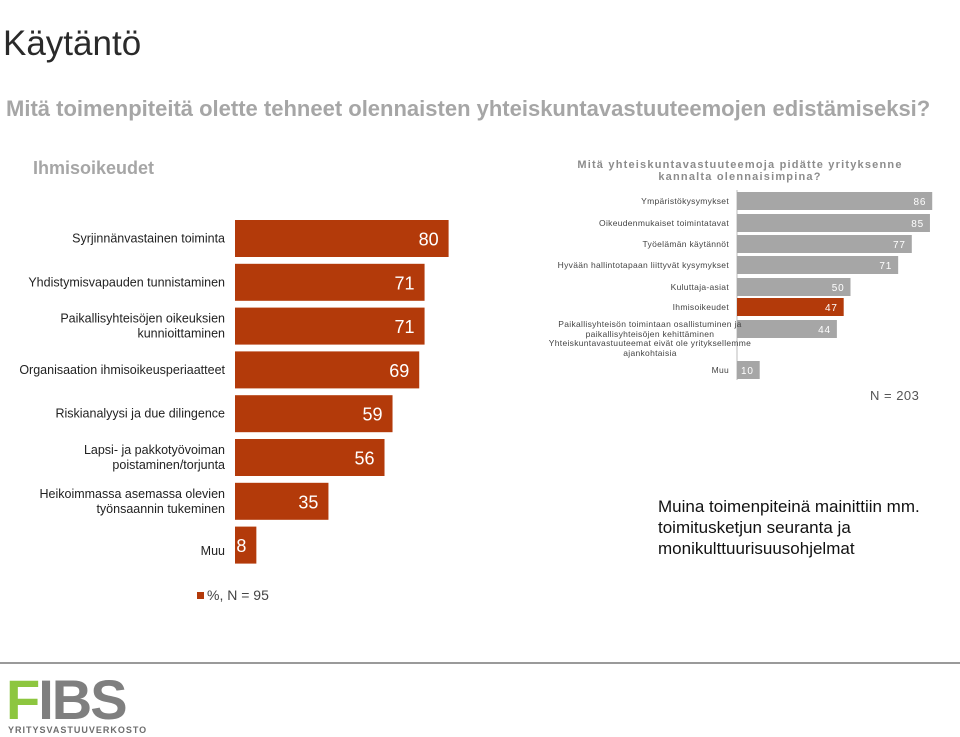  Describe the element at coordinates (213, 551) in the screenshot. I see `left-category-label: Muu` at that location.